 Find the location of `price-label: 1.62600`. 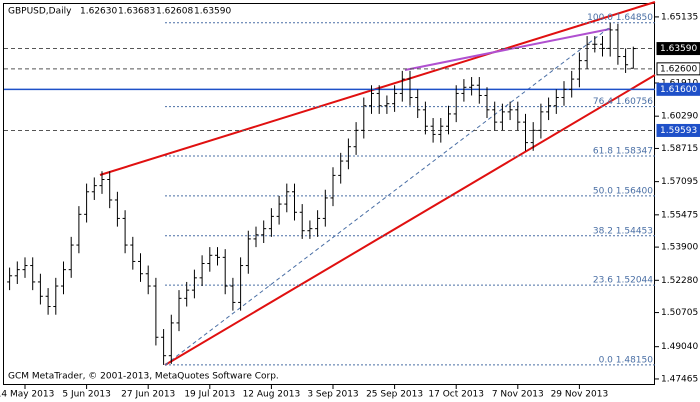

price-label: 1.62600 is located at coordinates (678, 69).